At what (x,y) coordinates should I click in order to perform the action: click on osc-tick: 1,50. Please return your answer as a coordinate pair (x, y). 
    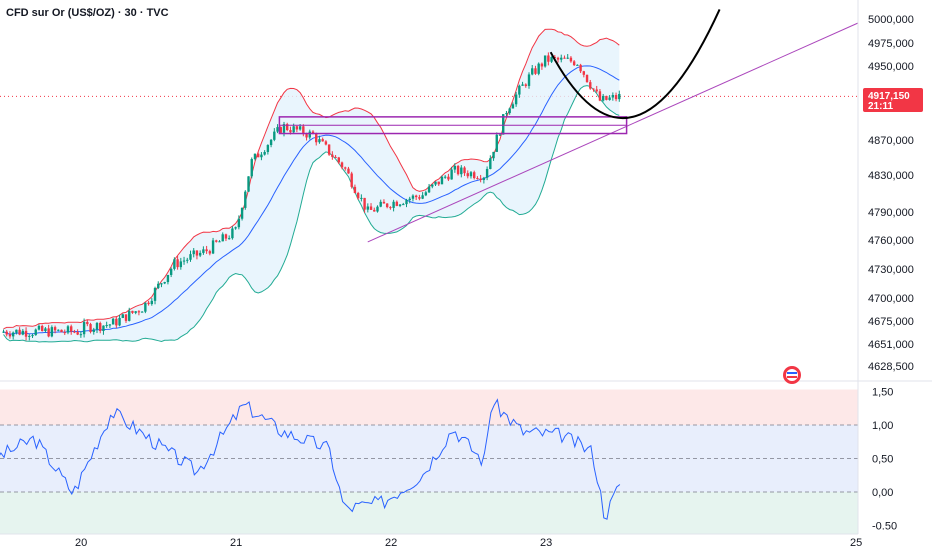
    Looking at the image, I should click on (882, 393).